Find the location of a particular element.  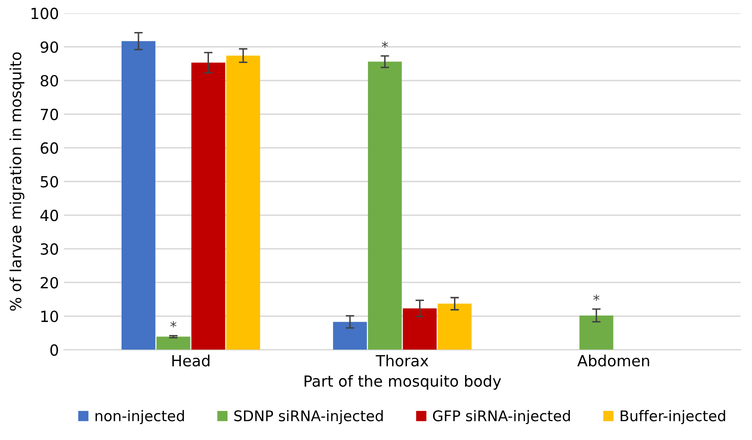

legend-label: Buffer-injected is located at coordinates (673, 417).